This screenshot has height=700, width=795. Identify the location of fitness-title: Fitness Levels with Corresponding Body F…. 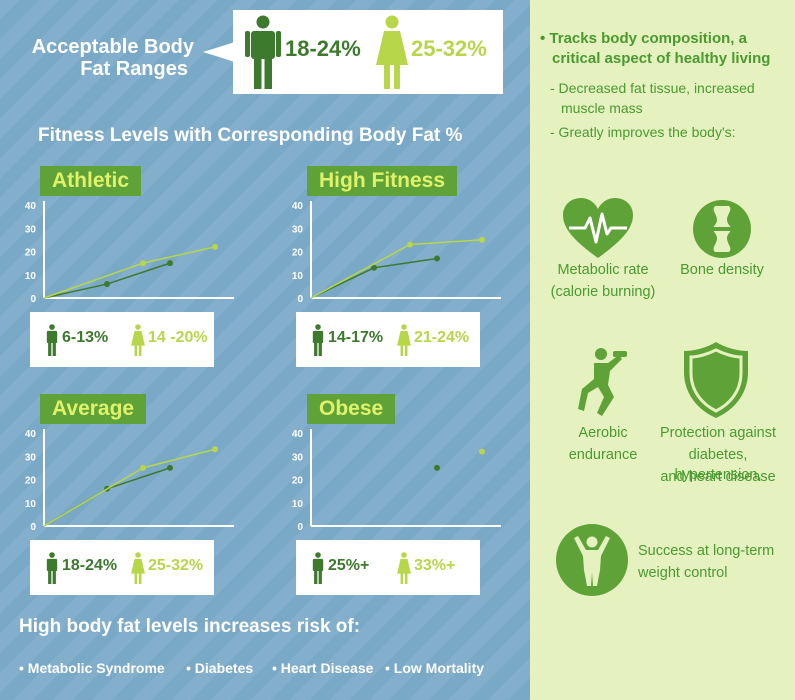
(250, 135).